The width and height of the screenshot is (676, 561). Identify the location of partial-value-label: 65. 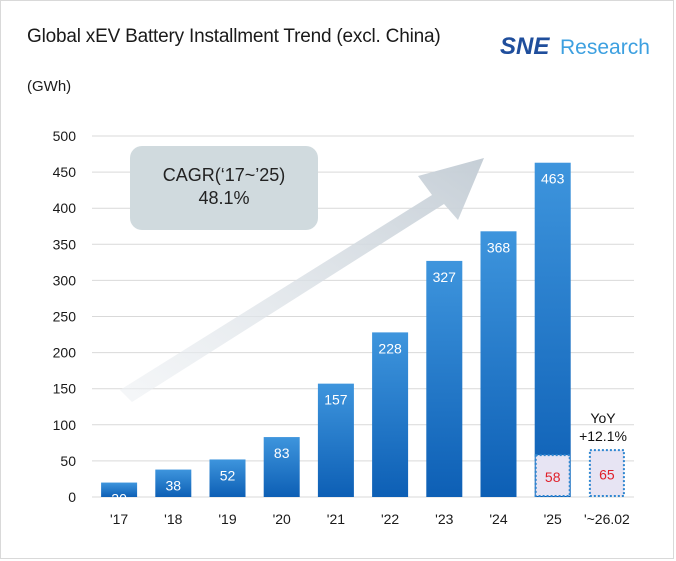
(607, 475).